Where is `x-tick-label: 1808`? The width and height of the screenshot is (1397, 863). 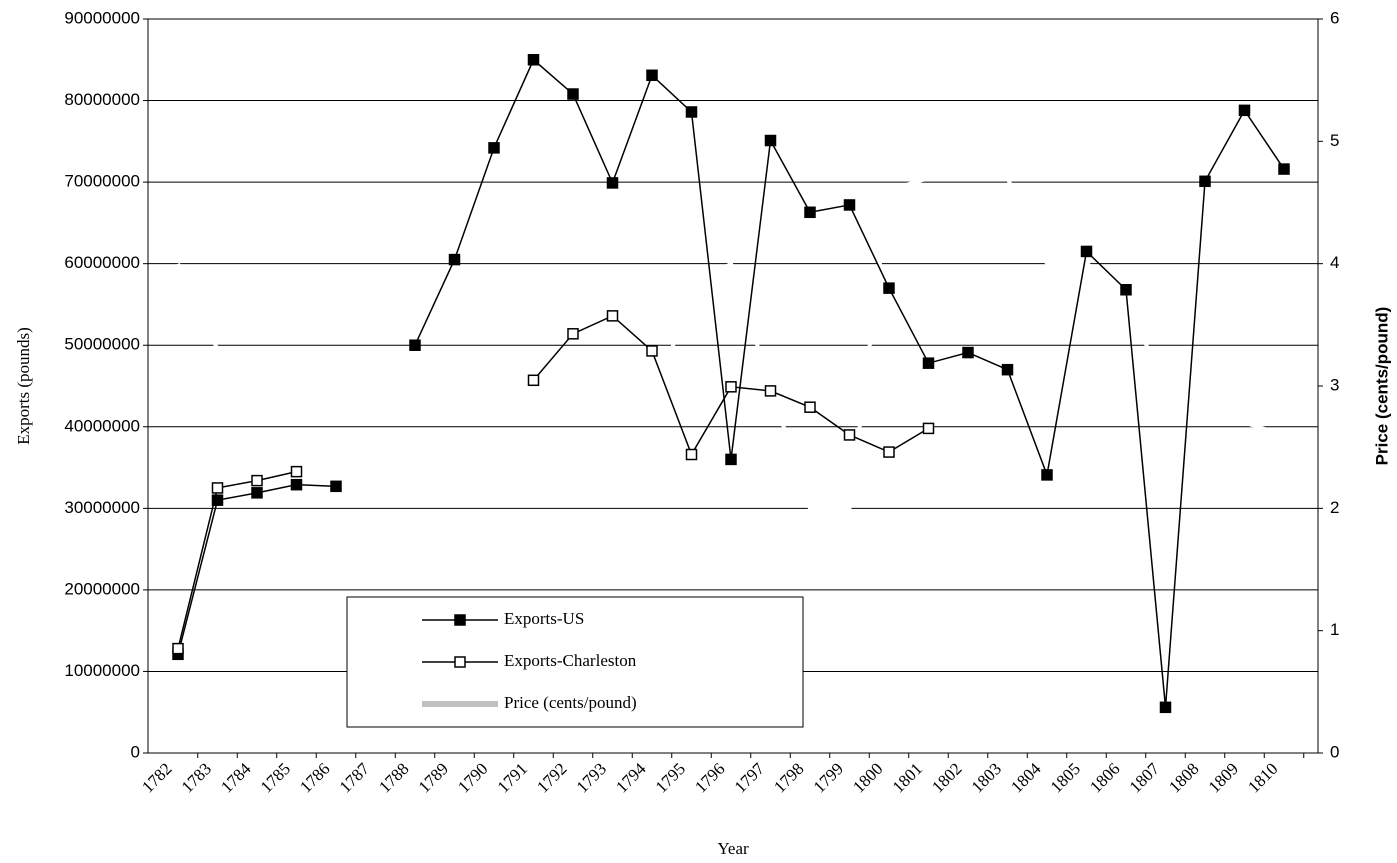 x-tick-label: 1808 is located at coordinates (1183, 777).